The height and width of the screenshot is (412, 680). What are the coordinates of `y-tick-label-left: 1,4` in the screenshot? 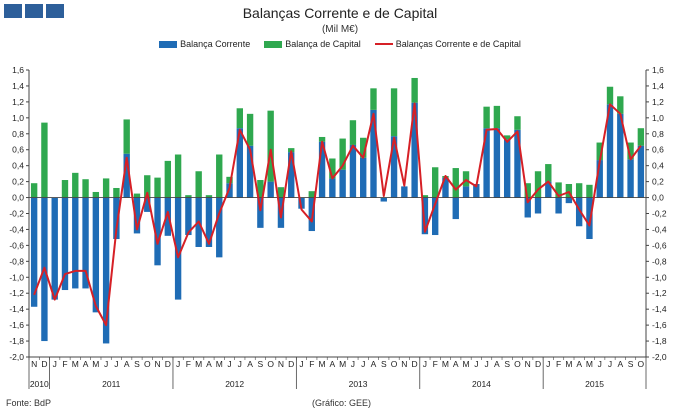 It's located at (18, 86).